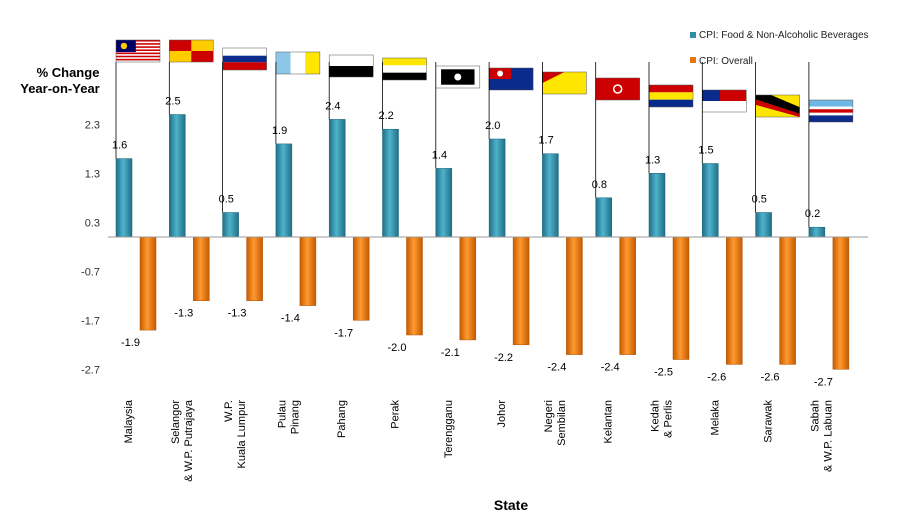  What do you see at coordinates (90, 321) in the screenshot?
I see `y-tick-label: -1.7` at bounding box center [90, 321].